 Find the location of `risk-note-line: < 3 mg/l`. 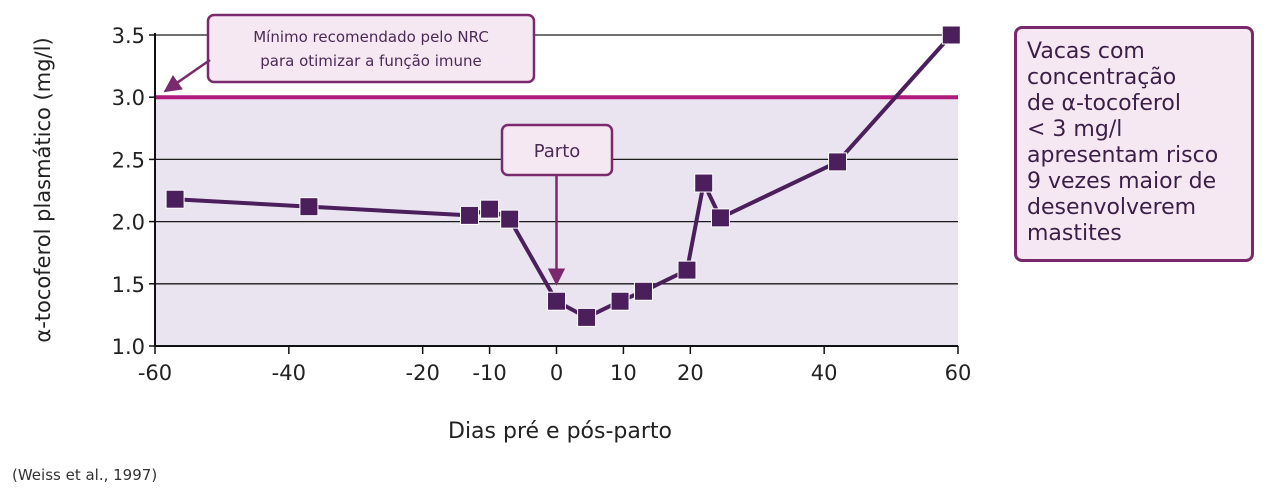

risk-note-line: < 3 mg/l is located at coordinates (1075, 129).